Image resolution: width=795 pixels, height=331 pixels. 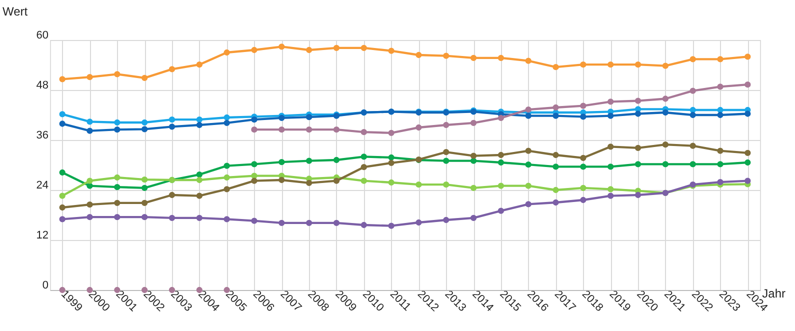 What do you see at coordinates (42, 136) in the screenshot?
I see `y-tick-label: 36` at bounding box center [42, 136].